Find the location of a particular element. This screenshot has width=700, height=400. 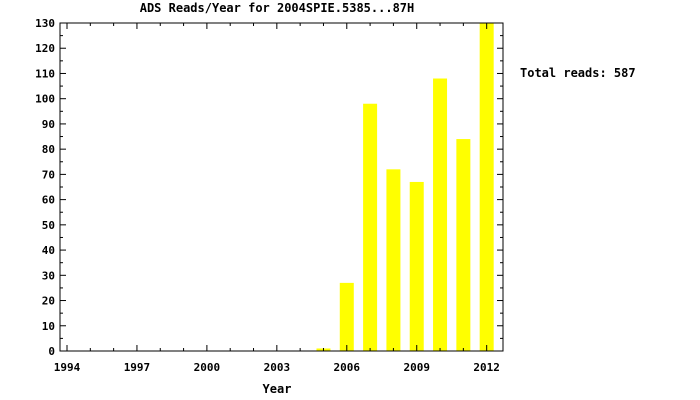

bar-2010 is located at coordinates (440, 214).